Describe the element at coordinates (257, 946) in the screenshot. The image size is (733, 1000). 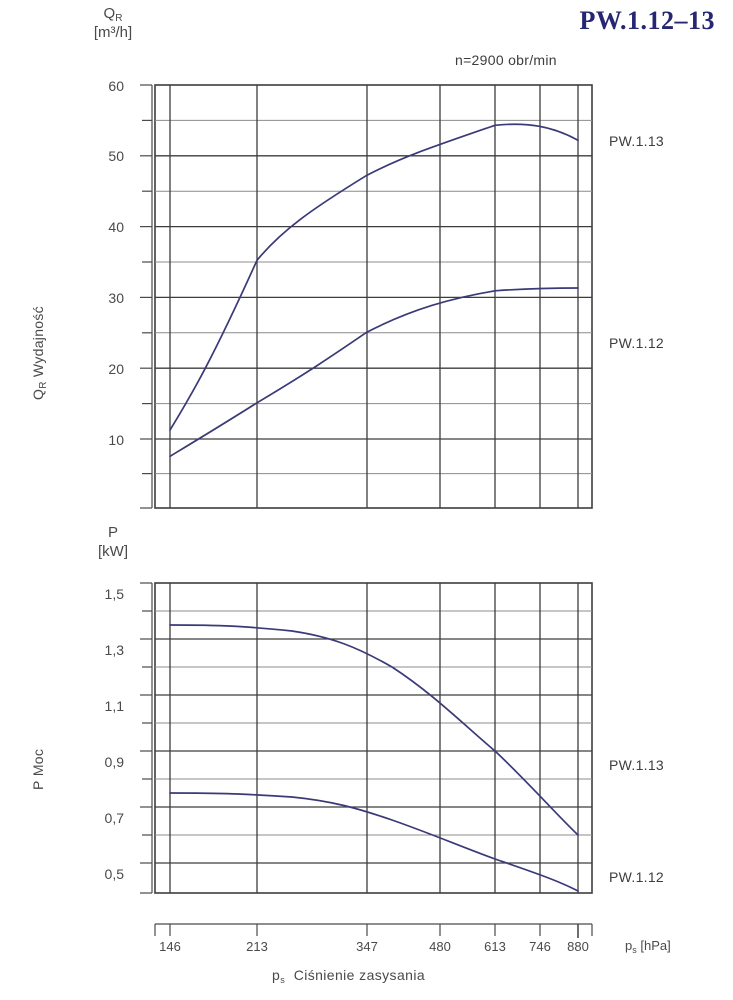
I see `xtick-213: 213` at that location.